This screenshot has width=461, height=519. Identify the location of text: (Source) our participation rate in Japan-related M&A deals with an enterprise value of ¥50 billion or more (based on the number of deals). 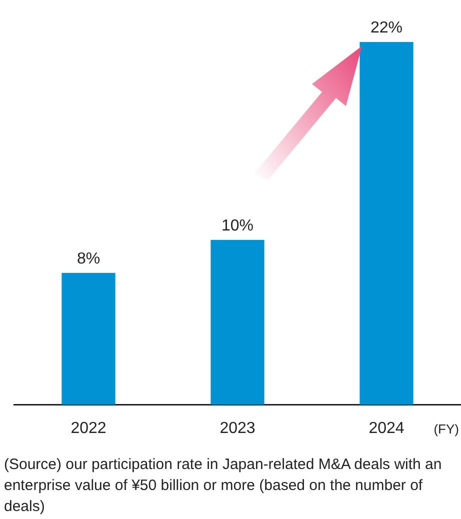
(223, 486).